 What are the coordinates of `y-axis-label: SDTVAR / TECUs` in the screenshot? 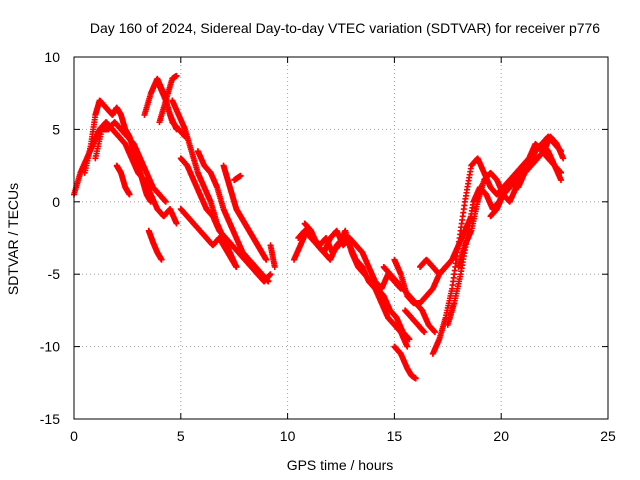 It's located at (13, 239).